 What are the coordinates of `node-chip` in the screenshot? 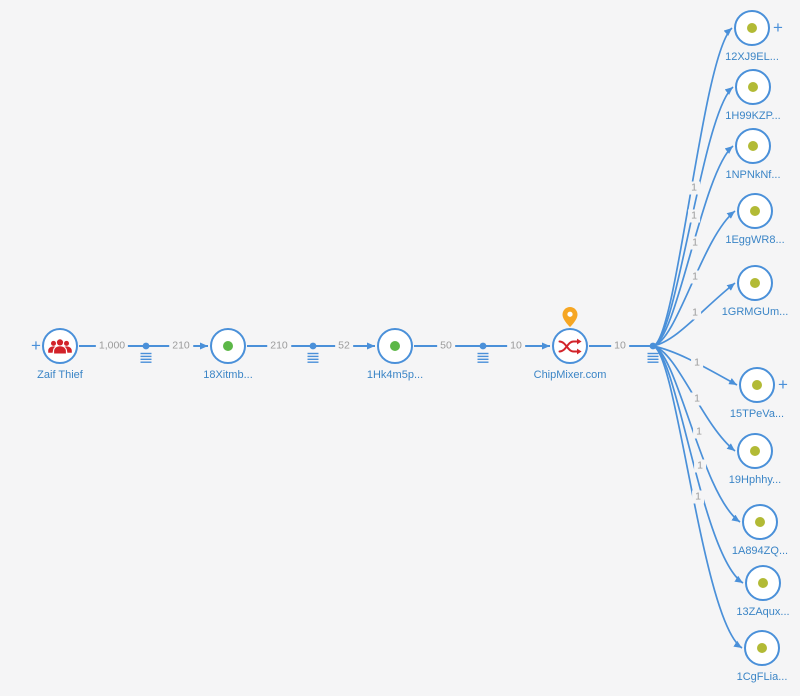 It's located at (570, 346).